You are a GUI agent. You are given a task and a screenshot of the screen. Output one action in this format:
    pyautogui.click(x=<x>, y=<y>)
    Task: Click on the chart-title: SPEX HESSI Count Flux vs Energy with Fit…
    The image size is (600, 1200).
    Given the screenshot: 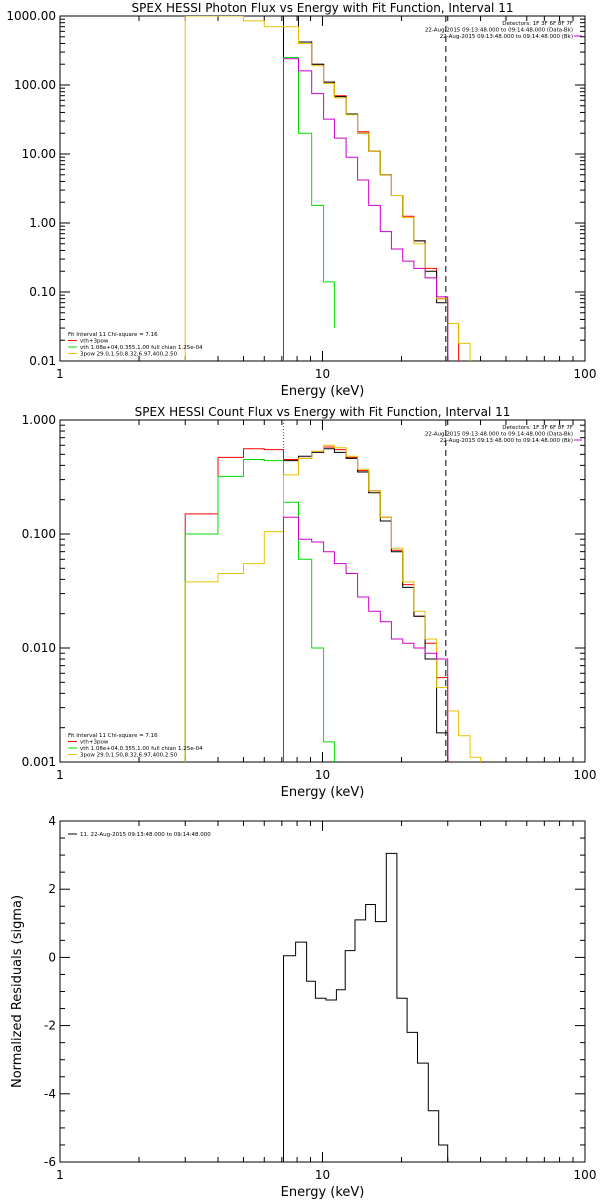 What is the action you would take?
    pyautogui.click(x=323, y=412)
    